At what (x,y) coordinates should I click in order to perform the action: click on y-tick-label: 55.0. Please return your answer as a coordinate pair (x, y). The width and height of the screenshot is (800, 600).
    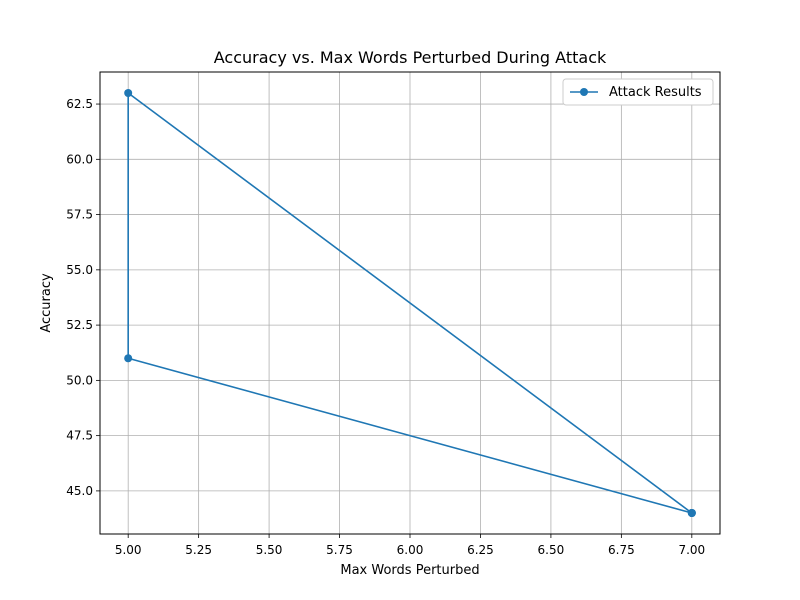
    Looking at the image, I should click on (79, 270).